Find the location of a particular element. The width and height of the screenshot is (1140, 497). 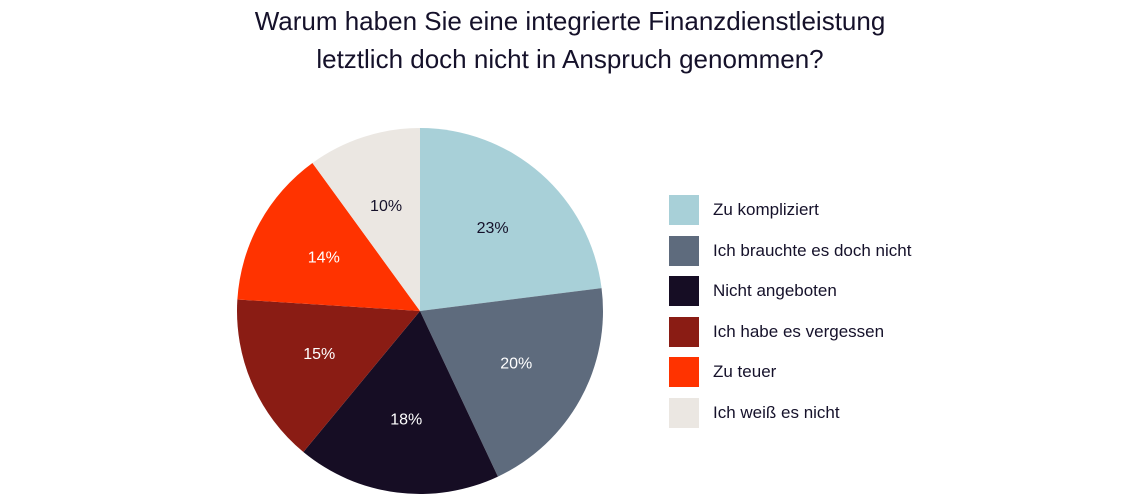

pie-slice-label-ich-habe-es-vergessen: 15% is located at coordinates (319, 354).